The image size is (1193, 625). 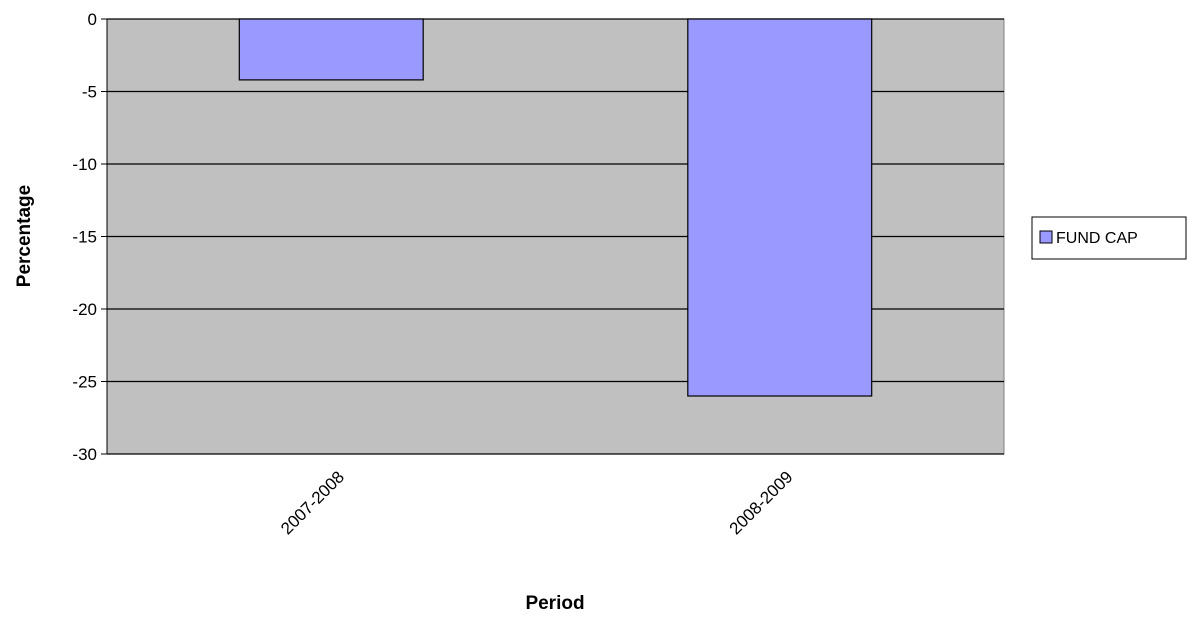 I want to click on x-tick-label: 2008-2009, so click(x=761, y=502).